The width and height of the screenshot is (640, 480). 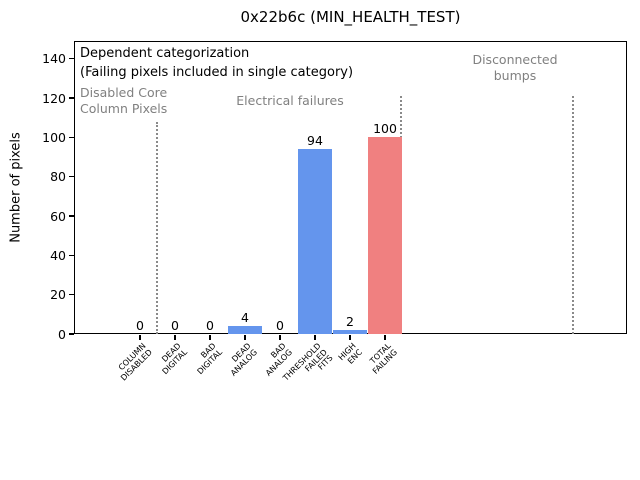 I want to click on region-label-disconnected-bumps: Disconnected bumps, so click(x=515, y=67).